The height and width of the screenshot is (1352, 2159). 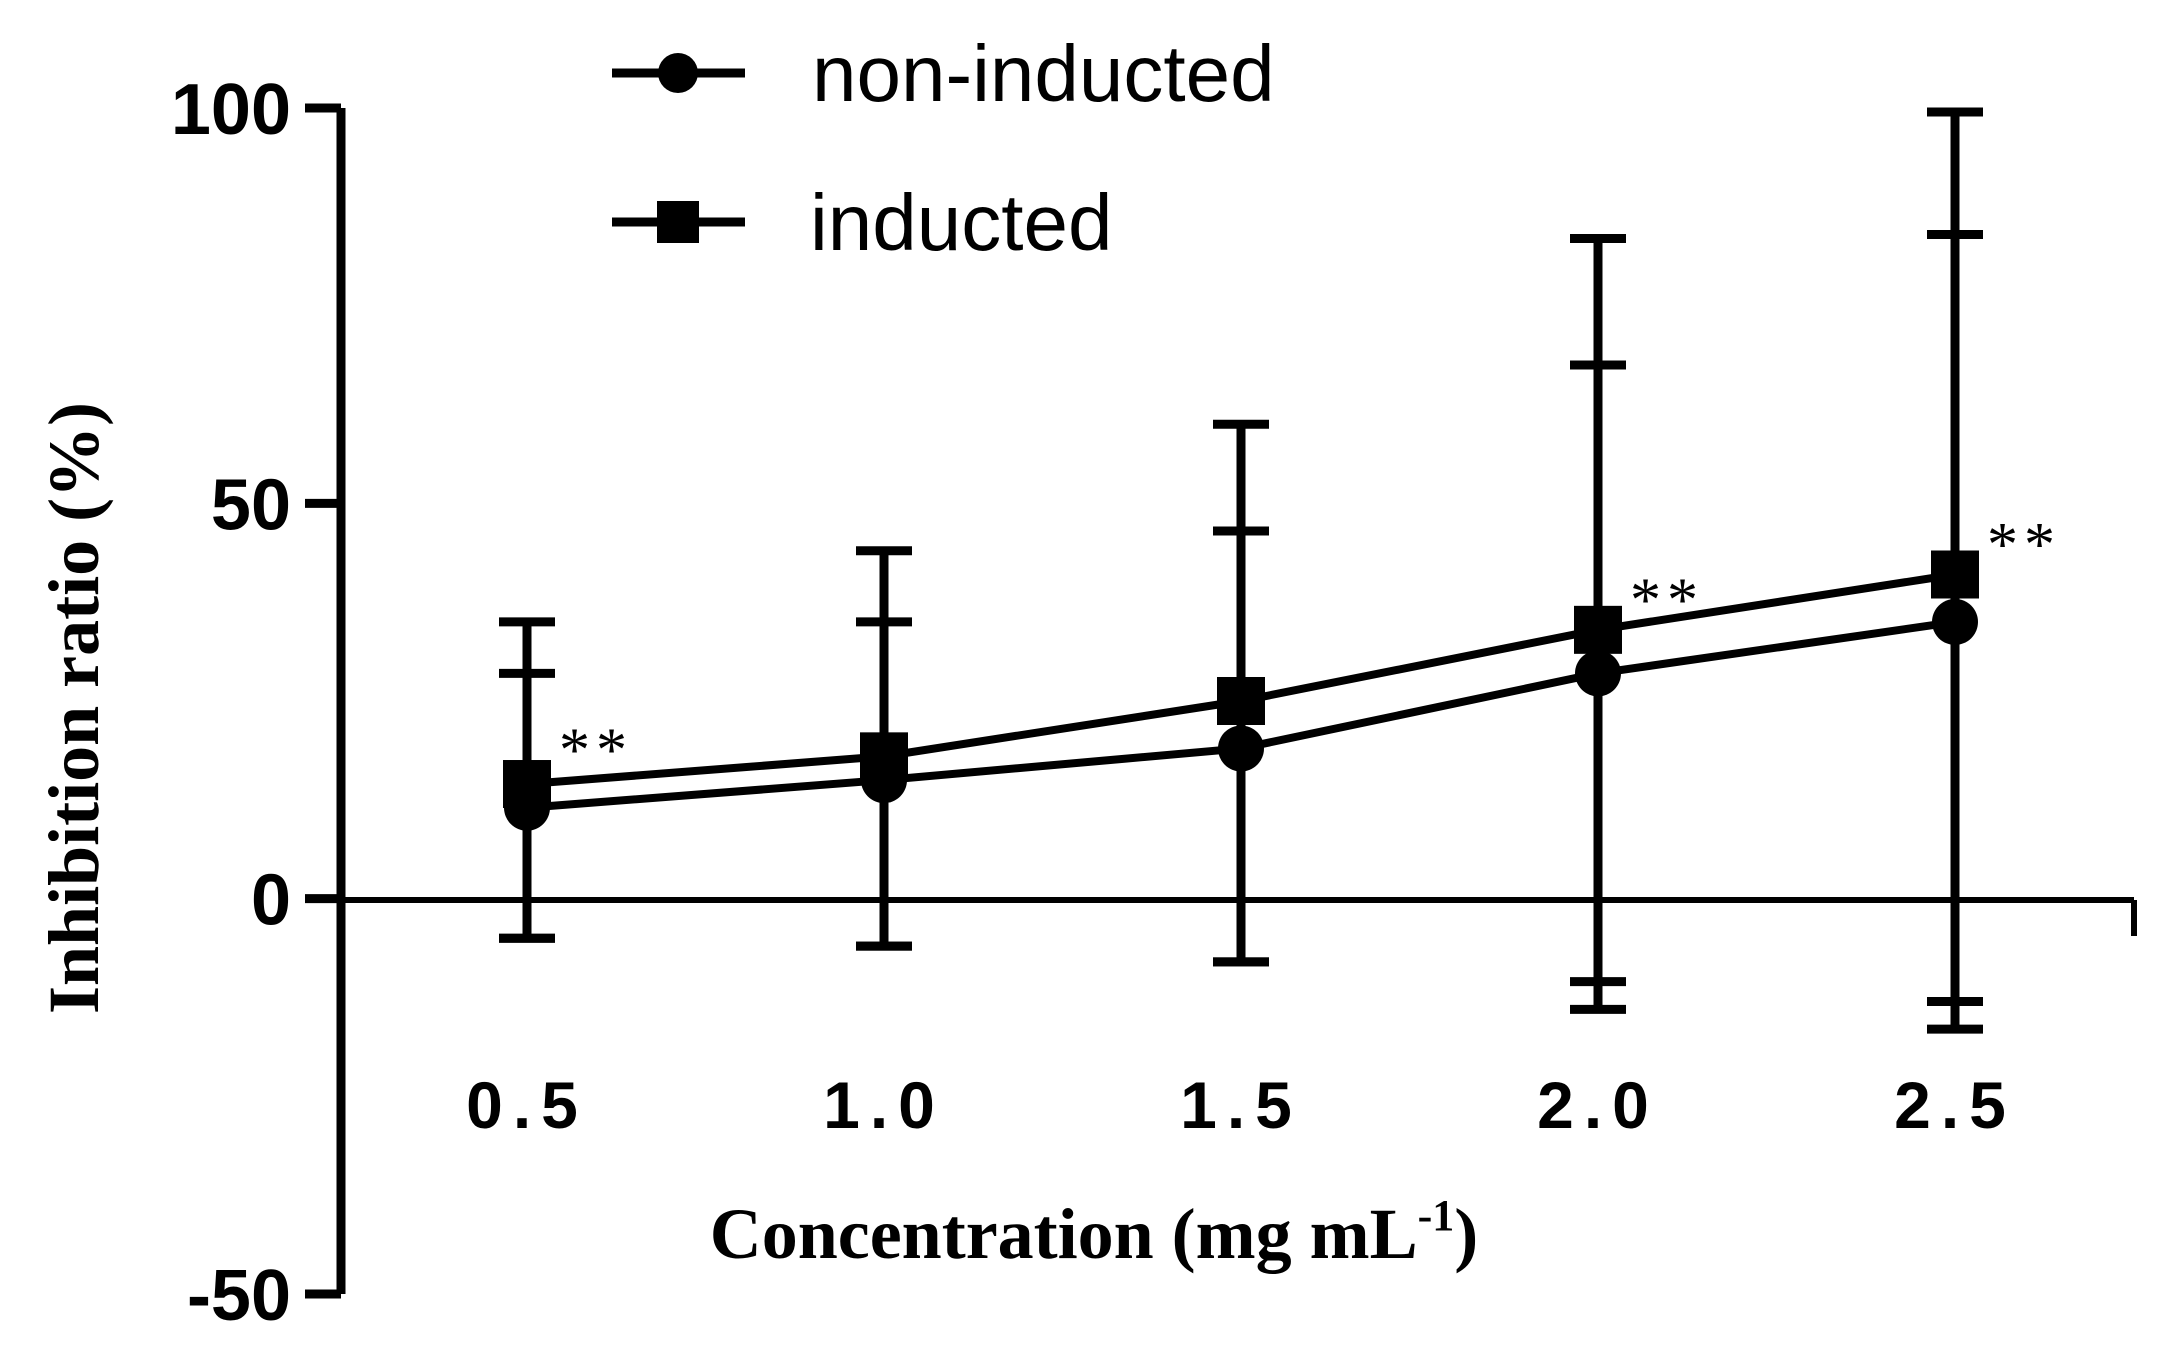 I want to click on legend: non-inducted inducted, so click(x=943, y=148).